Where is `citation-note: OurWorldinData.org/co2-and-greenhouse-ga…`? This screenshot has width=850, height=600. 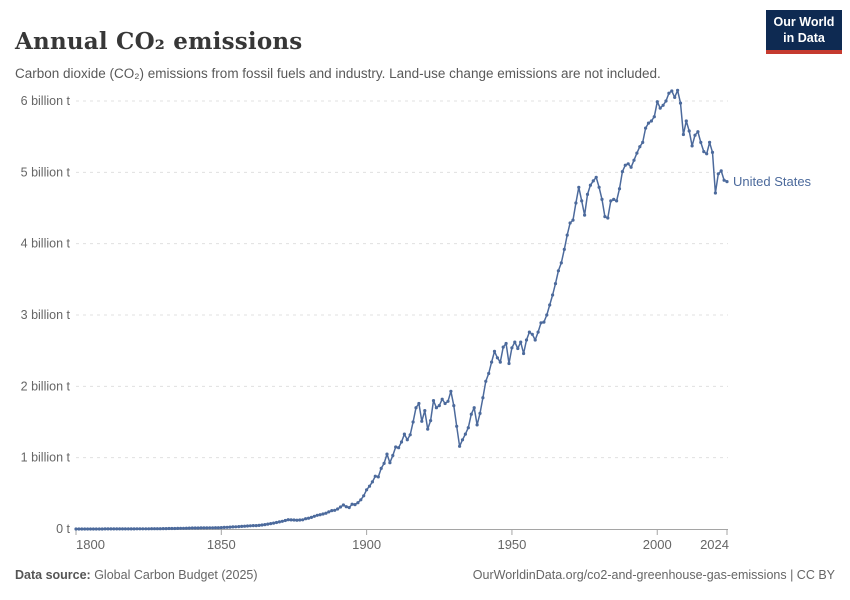 citation-note: OurWorldinData.org/co2-and-greenhouse-ga… is located at coordinates (653, 575).